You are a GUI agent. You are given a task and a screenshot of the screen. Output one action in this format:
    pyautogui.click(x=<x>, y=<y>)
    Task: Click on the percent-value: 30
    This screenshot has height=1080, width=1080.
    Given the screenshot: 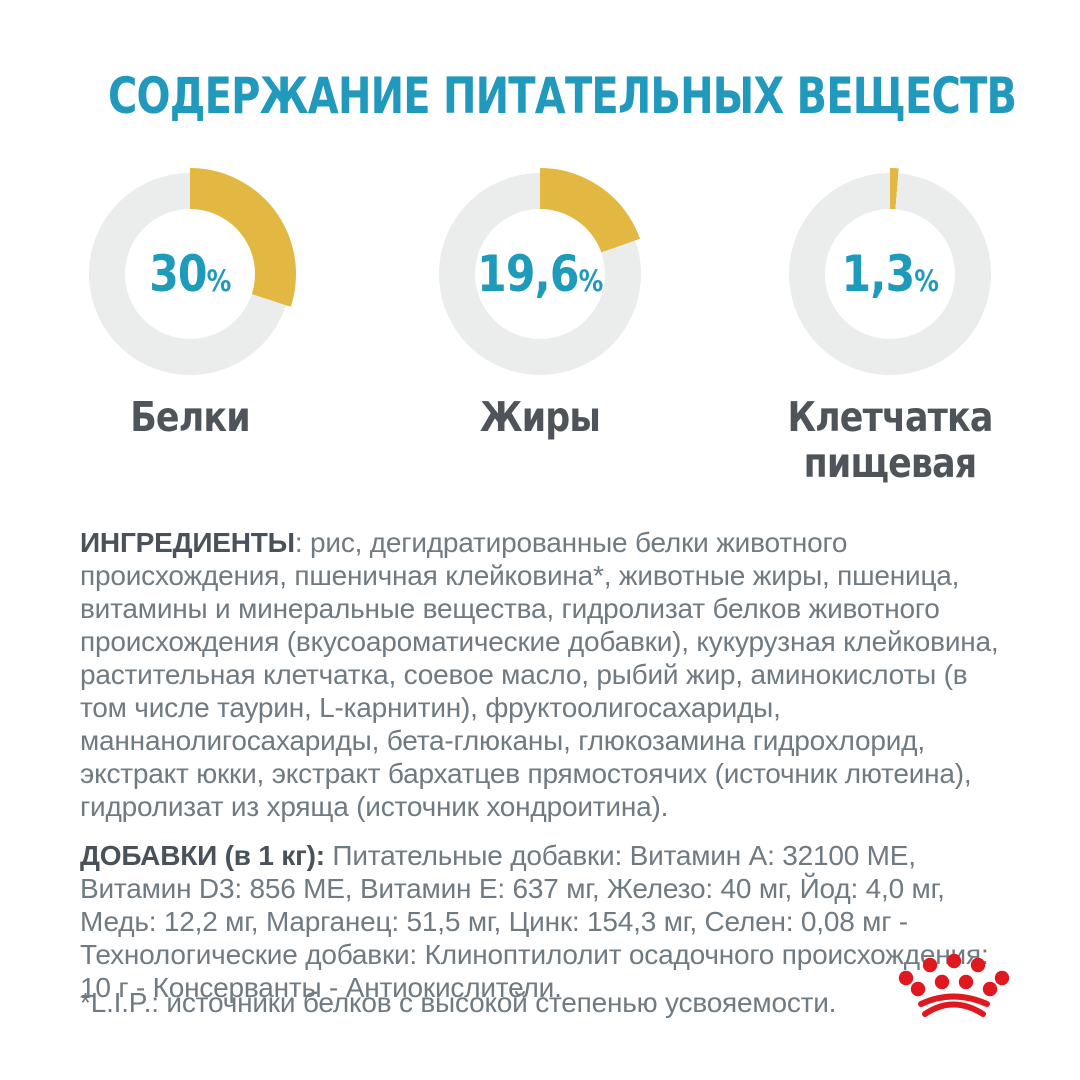 What is the action you would take?
    pyautogui.click(x=178, y=274)
    